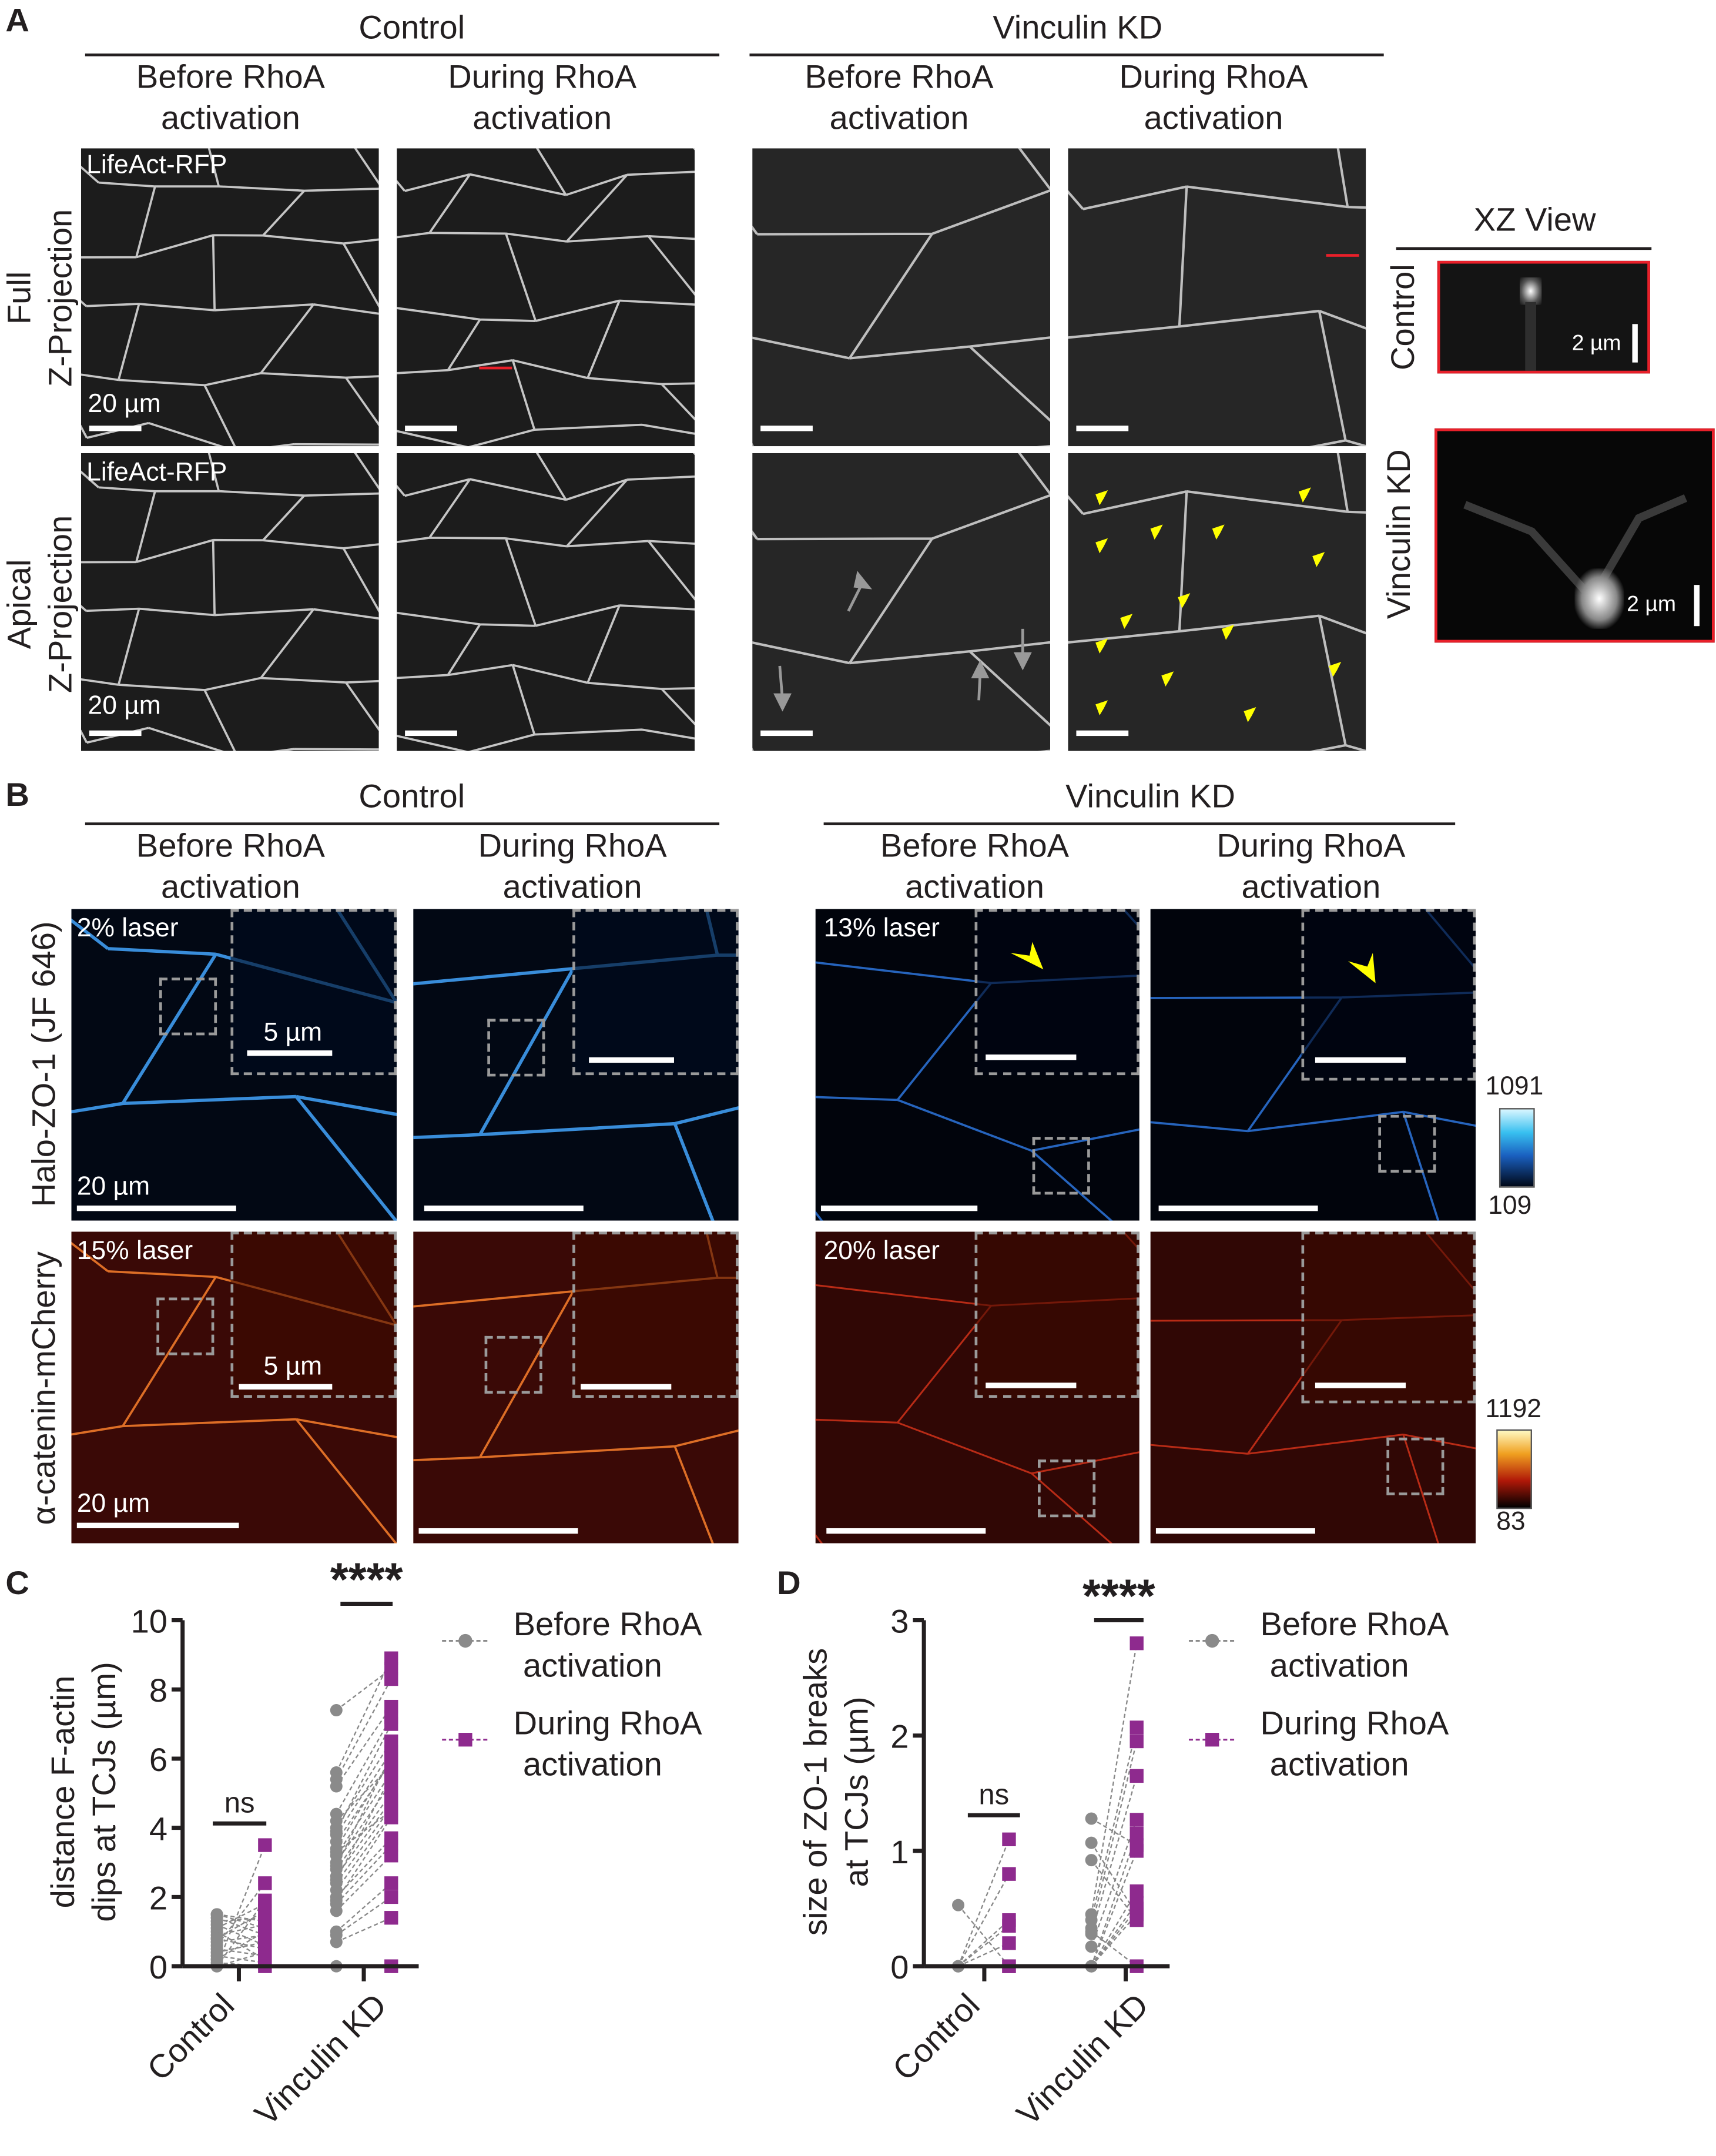 The width and height of the screenshot is (1716, 2156). I want to click on panel-a-control-divider, so click(402, 54).